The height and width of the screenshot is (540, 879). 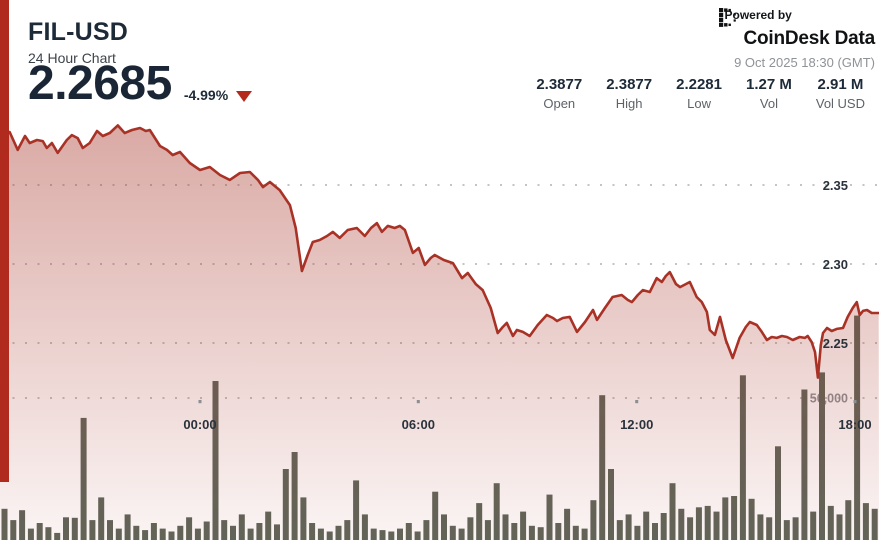 What do you see at coordinates (840, 103) in the screenshot?
I see `stat-vol-usd-label: Vol USD` at bounding box center [840, 103].